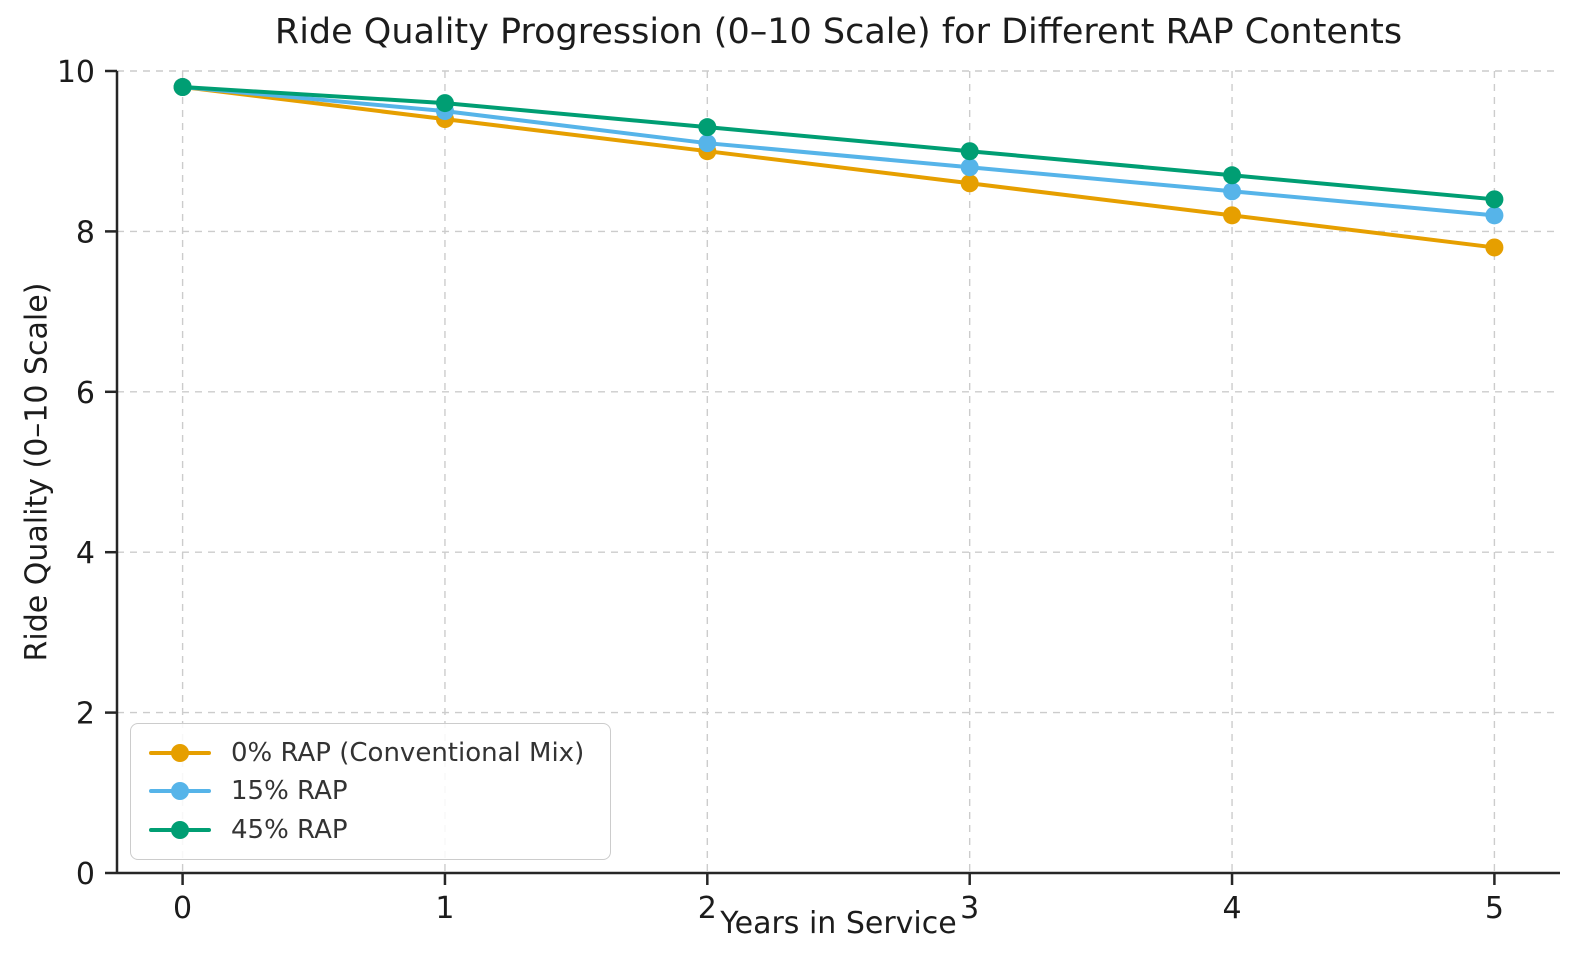  Describe the element at coordinates (366, 791) in the screenshot. I see `legend-item: 15% RAP` at that location.